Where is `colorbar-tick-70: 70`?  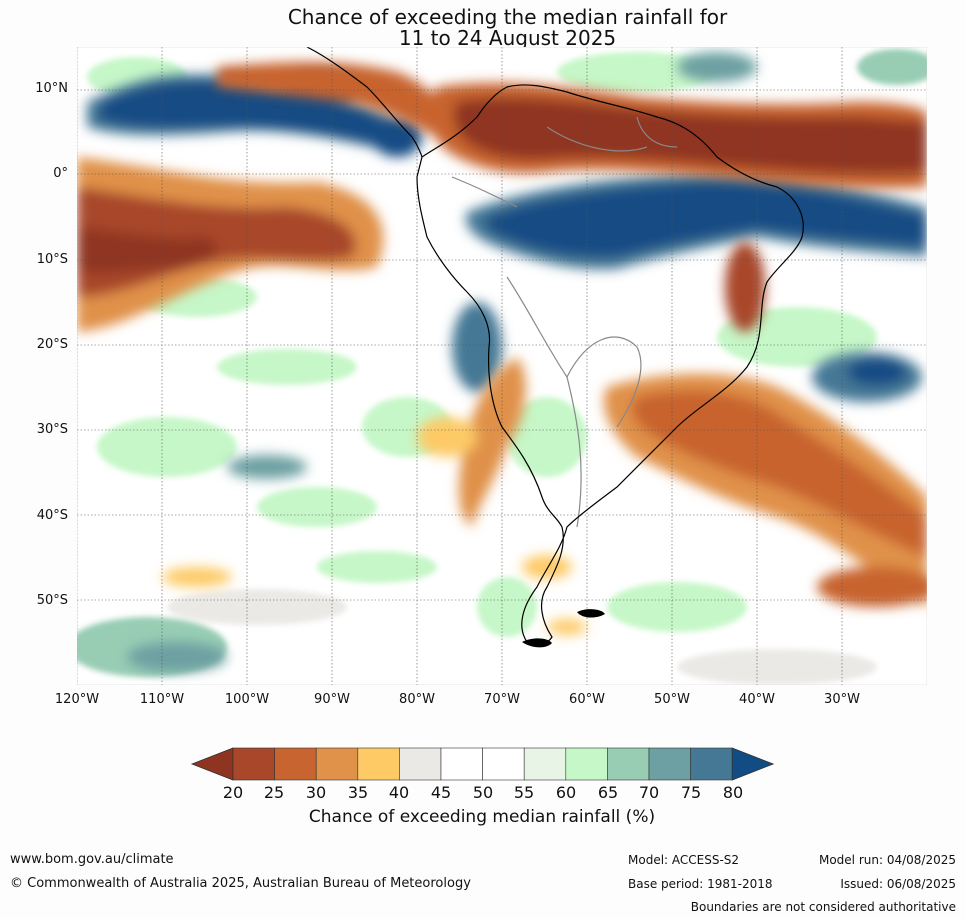
colorbar-tick-70: 70 is located at coordinates (649, 792).